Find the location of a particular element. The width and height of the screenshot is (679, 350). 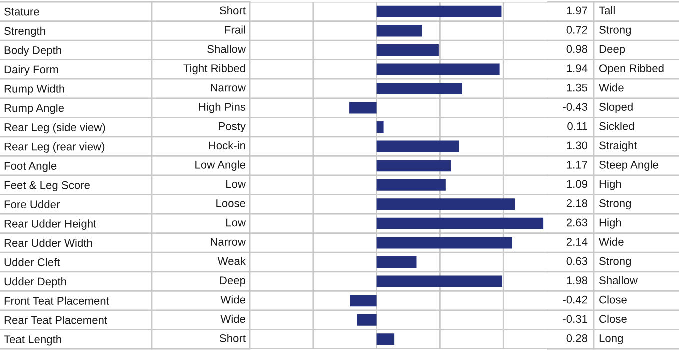

y-tick-label: Dairy Form is located at coordinates (31, 70).